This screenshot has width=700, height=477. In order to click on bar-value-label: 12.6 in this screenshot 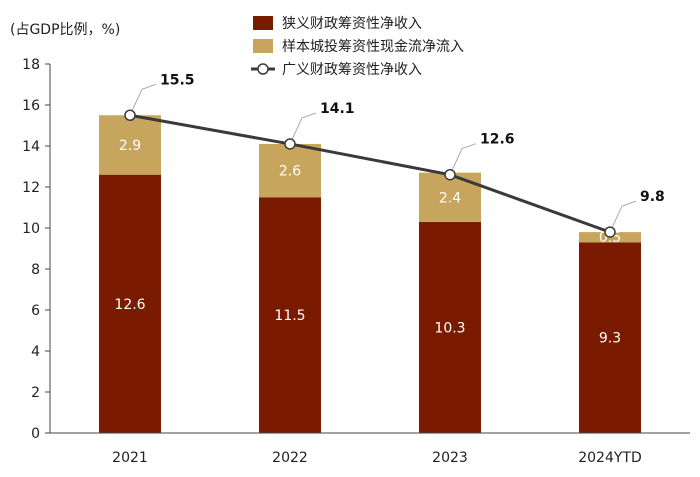, I will do `click(129, 305)`.